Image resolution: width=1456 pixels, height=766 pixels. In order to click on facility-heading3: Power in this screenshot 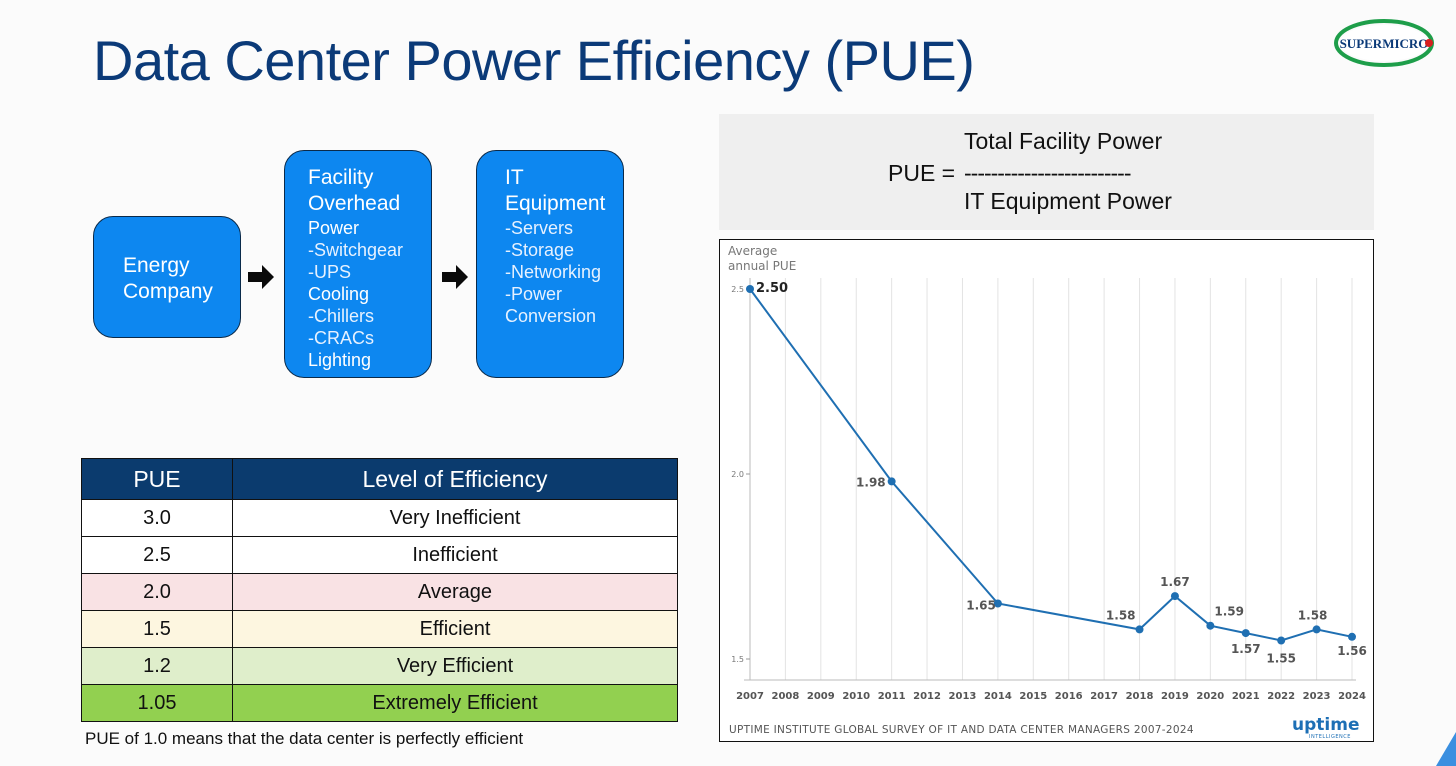, I will do `click(334, 228)`.